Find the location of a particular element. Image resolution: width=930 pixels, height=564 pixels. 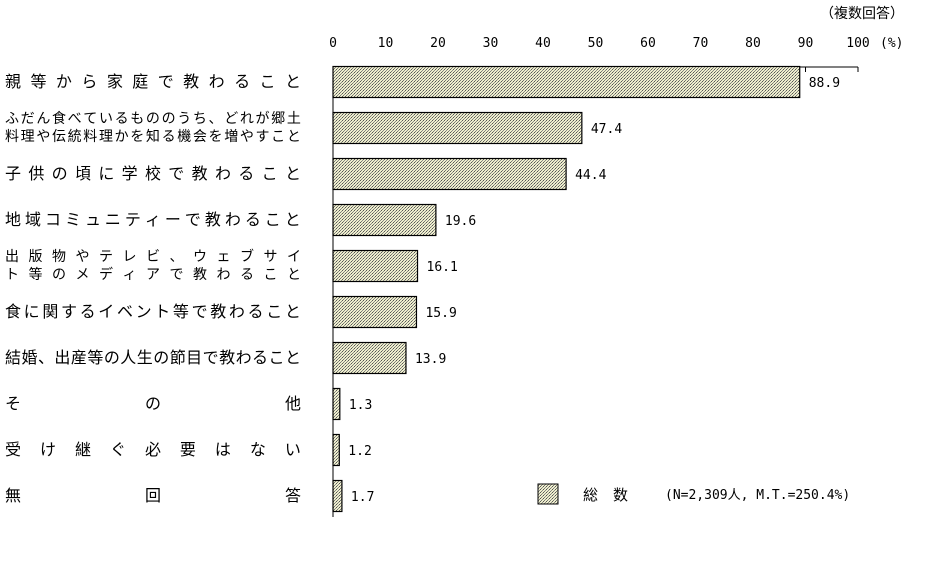

category-label: 受け継ぐ必要はない is located at coordinates (153, 449).